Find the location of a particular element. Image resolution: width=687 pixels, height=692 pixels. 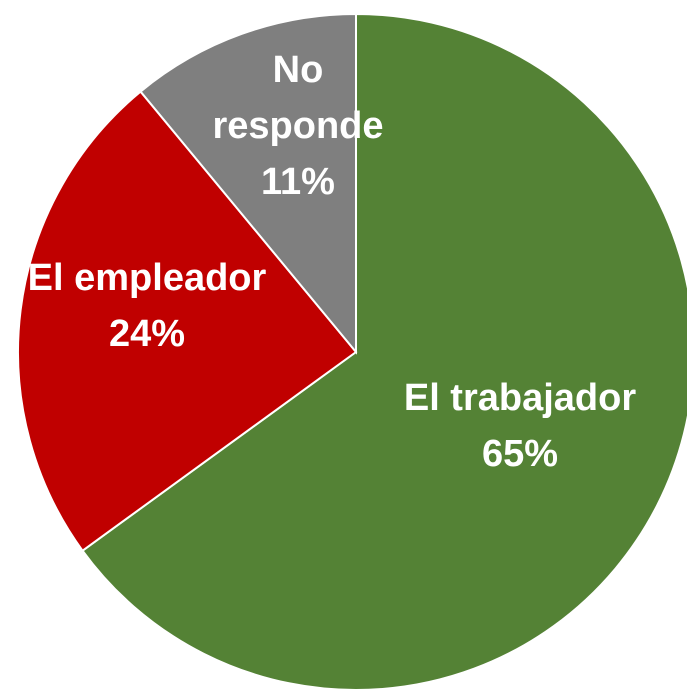

category-label: El trabajador is located at coordinates (520, 398).